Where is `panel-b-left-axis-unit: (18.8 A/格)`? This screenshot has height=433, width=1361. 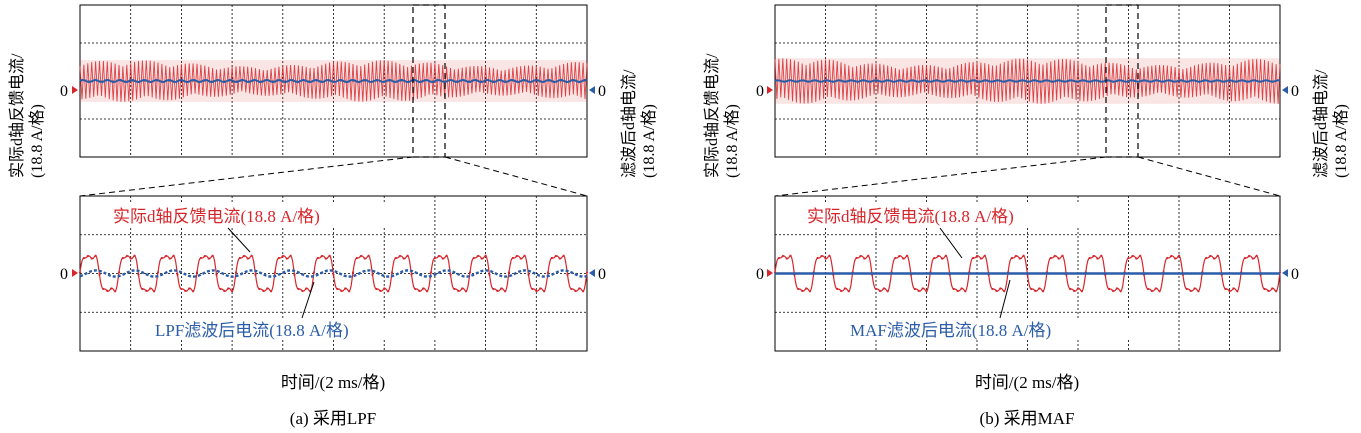
panel-b-left-axis-unit: (18.8 A/格) is located at coordinates (732, 141).